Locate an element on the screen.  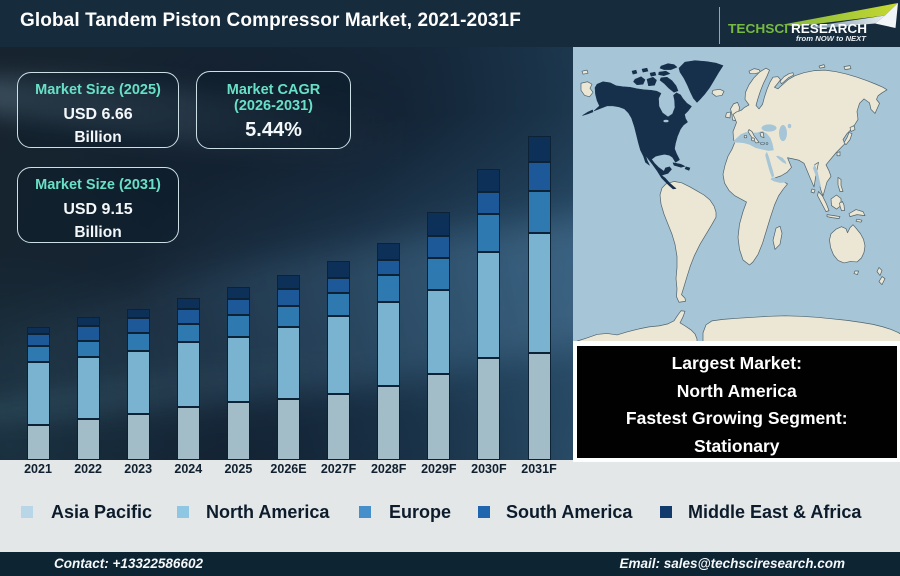
svg-text: RESEARCH is located at coordinates (829, 28).